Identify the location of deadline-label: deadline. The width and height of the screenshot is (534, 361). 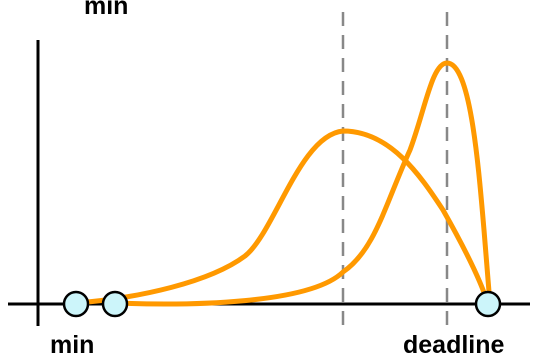
(454, 345).